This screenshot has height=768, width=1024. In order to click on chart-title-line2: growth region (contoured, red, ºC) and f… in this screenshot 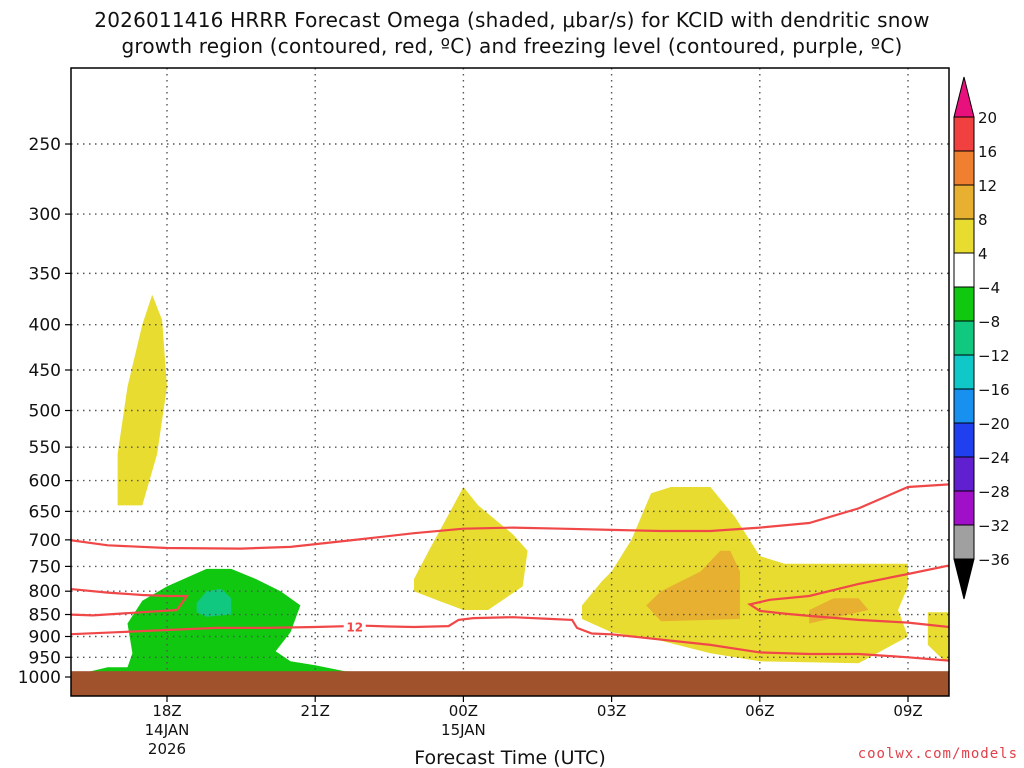, I will do `click(512, 46)`.